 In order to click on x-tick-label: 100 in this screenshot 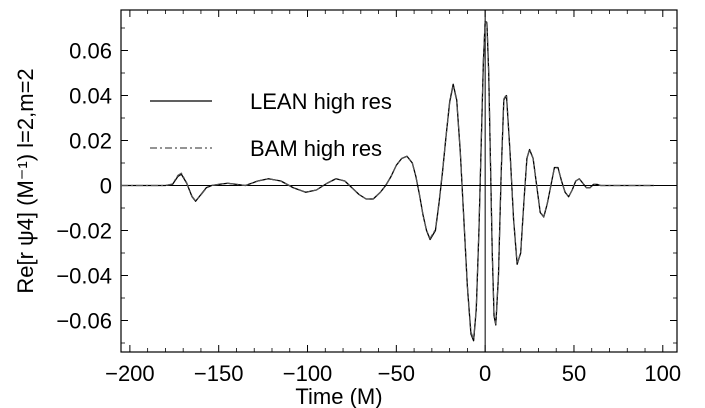, I will do `click(662, 373)`.